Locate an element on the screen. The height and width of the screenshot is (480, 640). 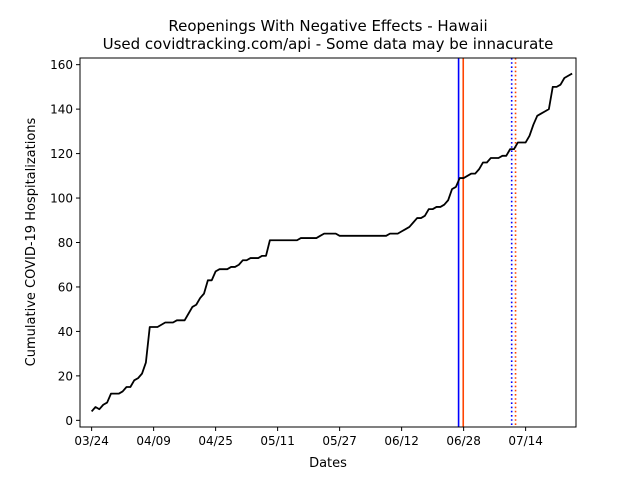
x-axis-label: Dates is located at coordinates (328, 463).